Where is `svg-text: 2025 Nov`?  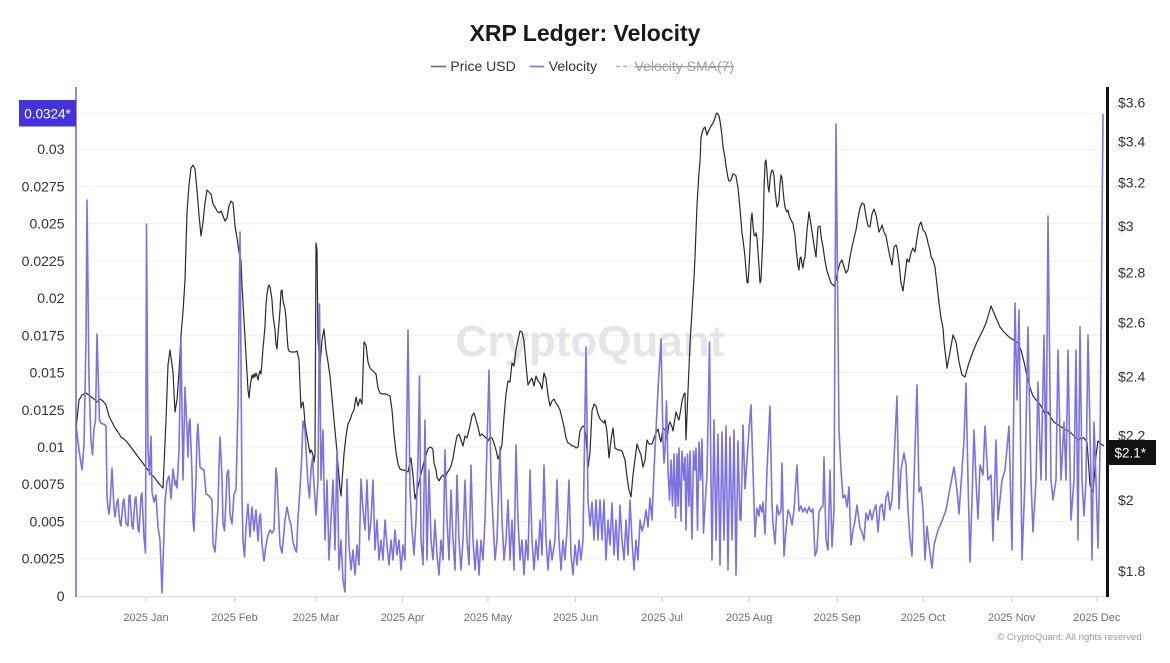 svg-text: 2025 Nov is located at coordinates (1012, 618).